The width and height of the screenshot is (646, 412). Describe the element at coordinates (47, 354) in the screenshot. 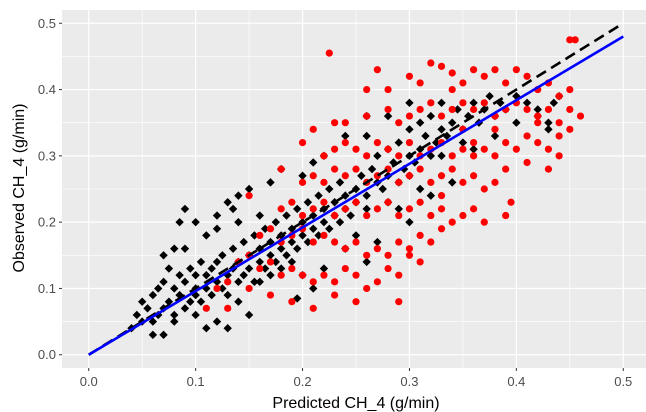

I see `y-tick-label: 0.0` at that location.